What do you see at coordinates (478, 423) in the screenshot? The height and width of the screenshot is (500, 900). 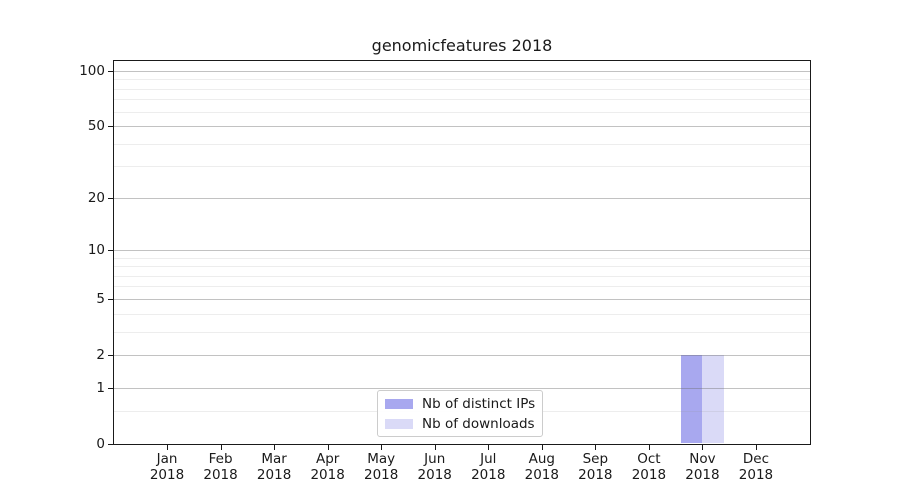 I see `legend-label: Nb of downloads` at bounding box center [478, 423].